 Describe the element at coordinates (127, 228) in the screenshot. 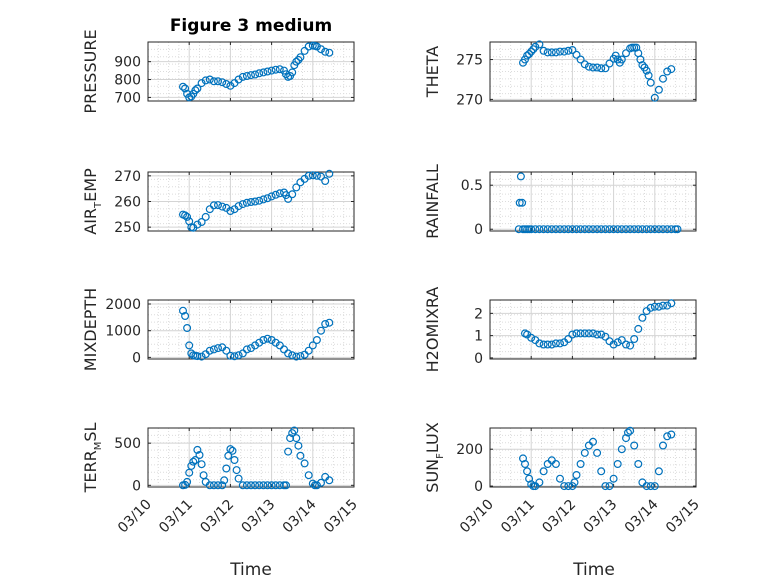

I see `y-tick-label: 250` at that location.